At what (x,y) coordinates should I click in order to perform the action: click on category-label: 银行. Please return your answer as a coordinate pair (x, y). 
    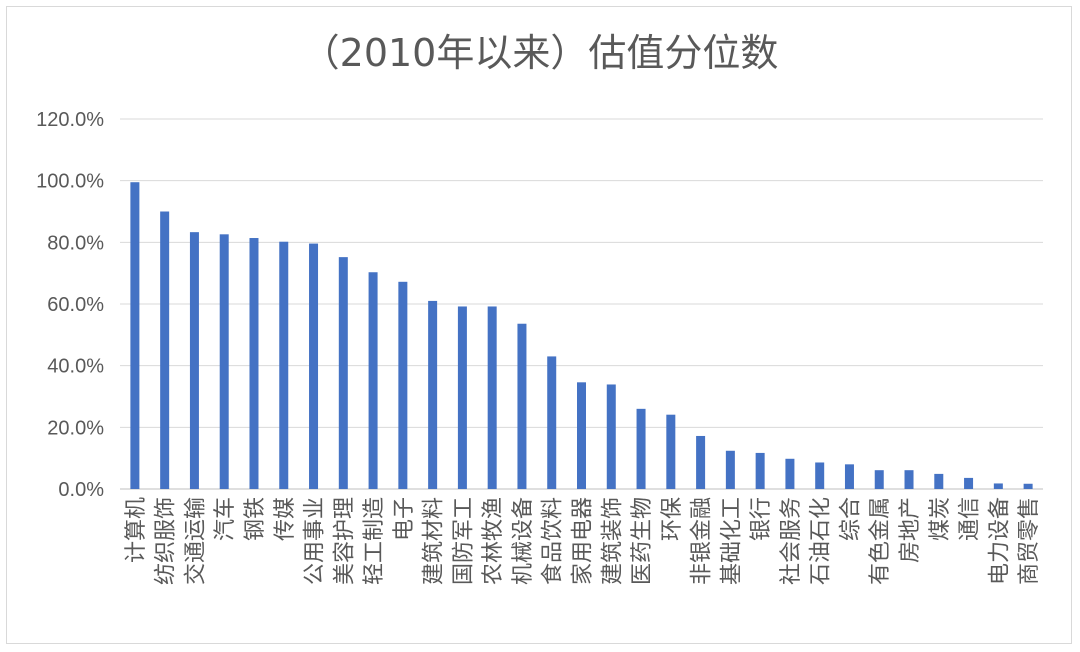
    Looking at the image, I should click on (761, 519).